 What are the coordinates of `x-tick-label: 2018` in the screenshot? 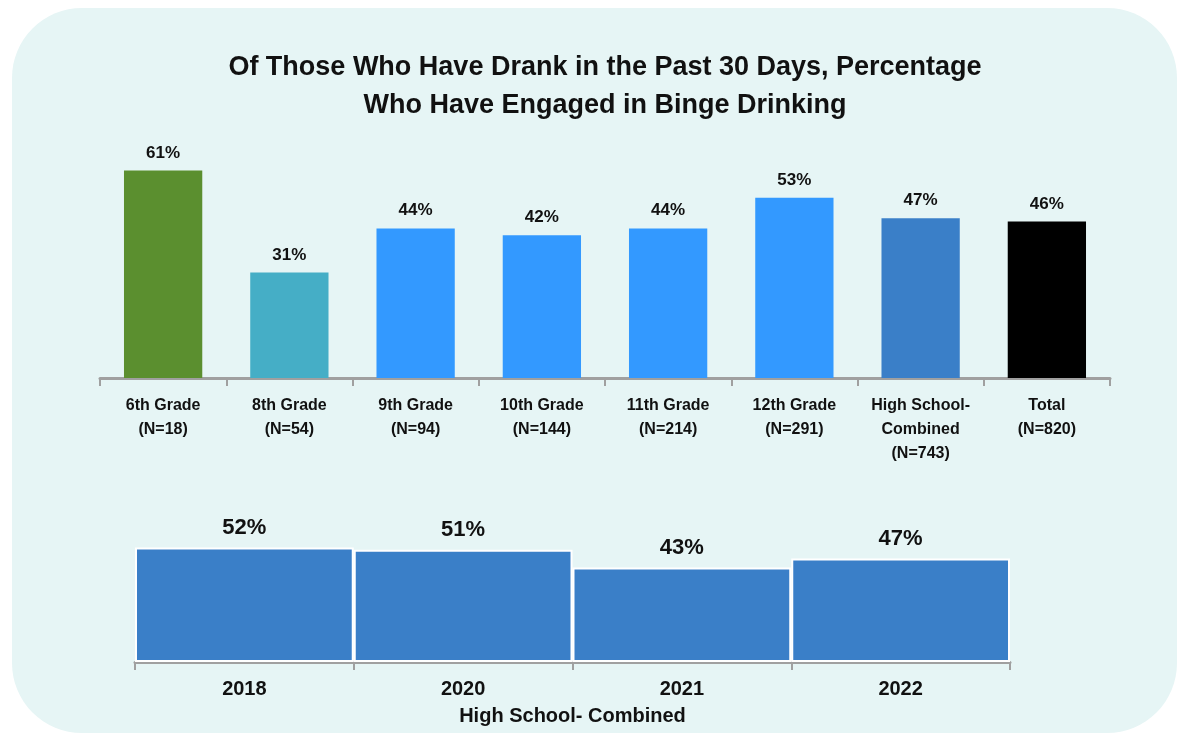 It's located at (244, 688).